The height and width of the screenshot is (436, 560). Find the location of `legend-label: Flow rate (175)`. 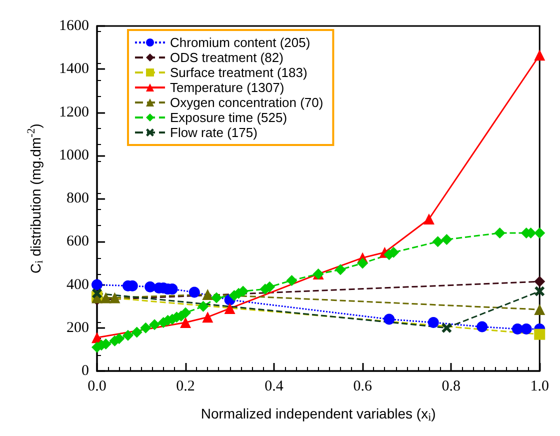

legend-label: Flow rate (175) is located at coordinates (214, 132).